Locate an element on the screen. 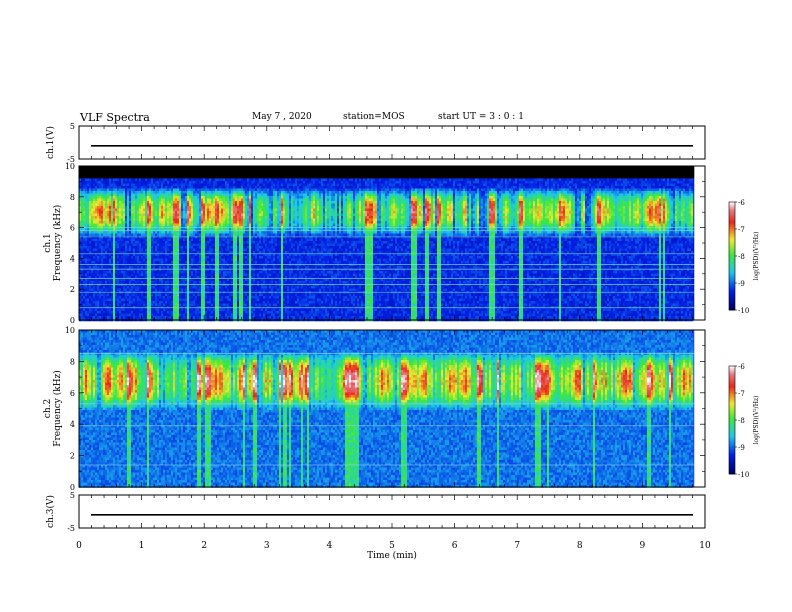 This screenshot has width=792, height=612. ch1-spectrogram-tick-label: 6 is located at coordinates (72, 228).